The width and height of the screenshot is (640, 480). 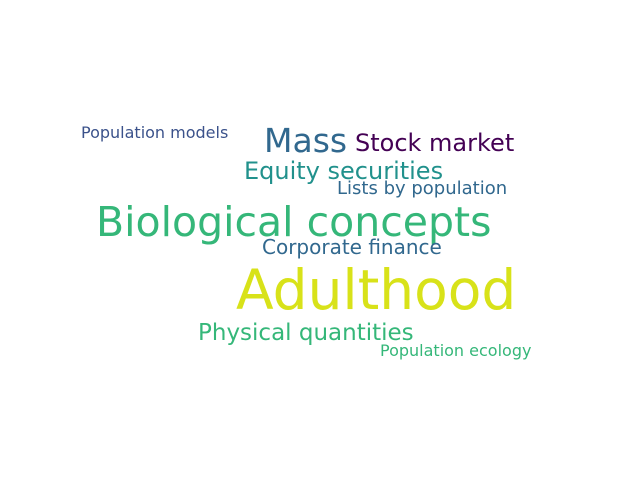 I want to click on word-adulthood: Adulthood, so click(x=376, y=290).